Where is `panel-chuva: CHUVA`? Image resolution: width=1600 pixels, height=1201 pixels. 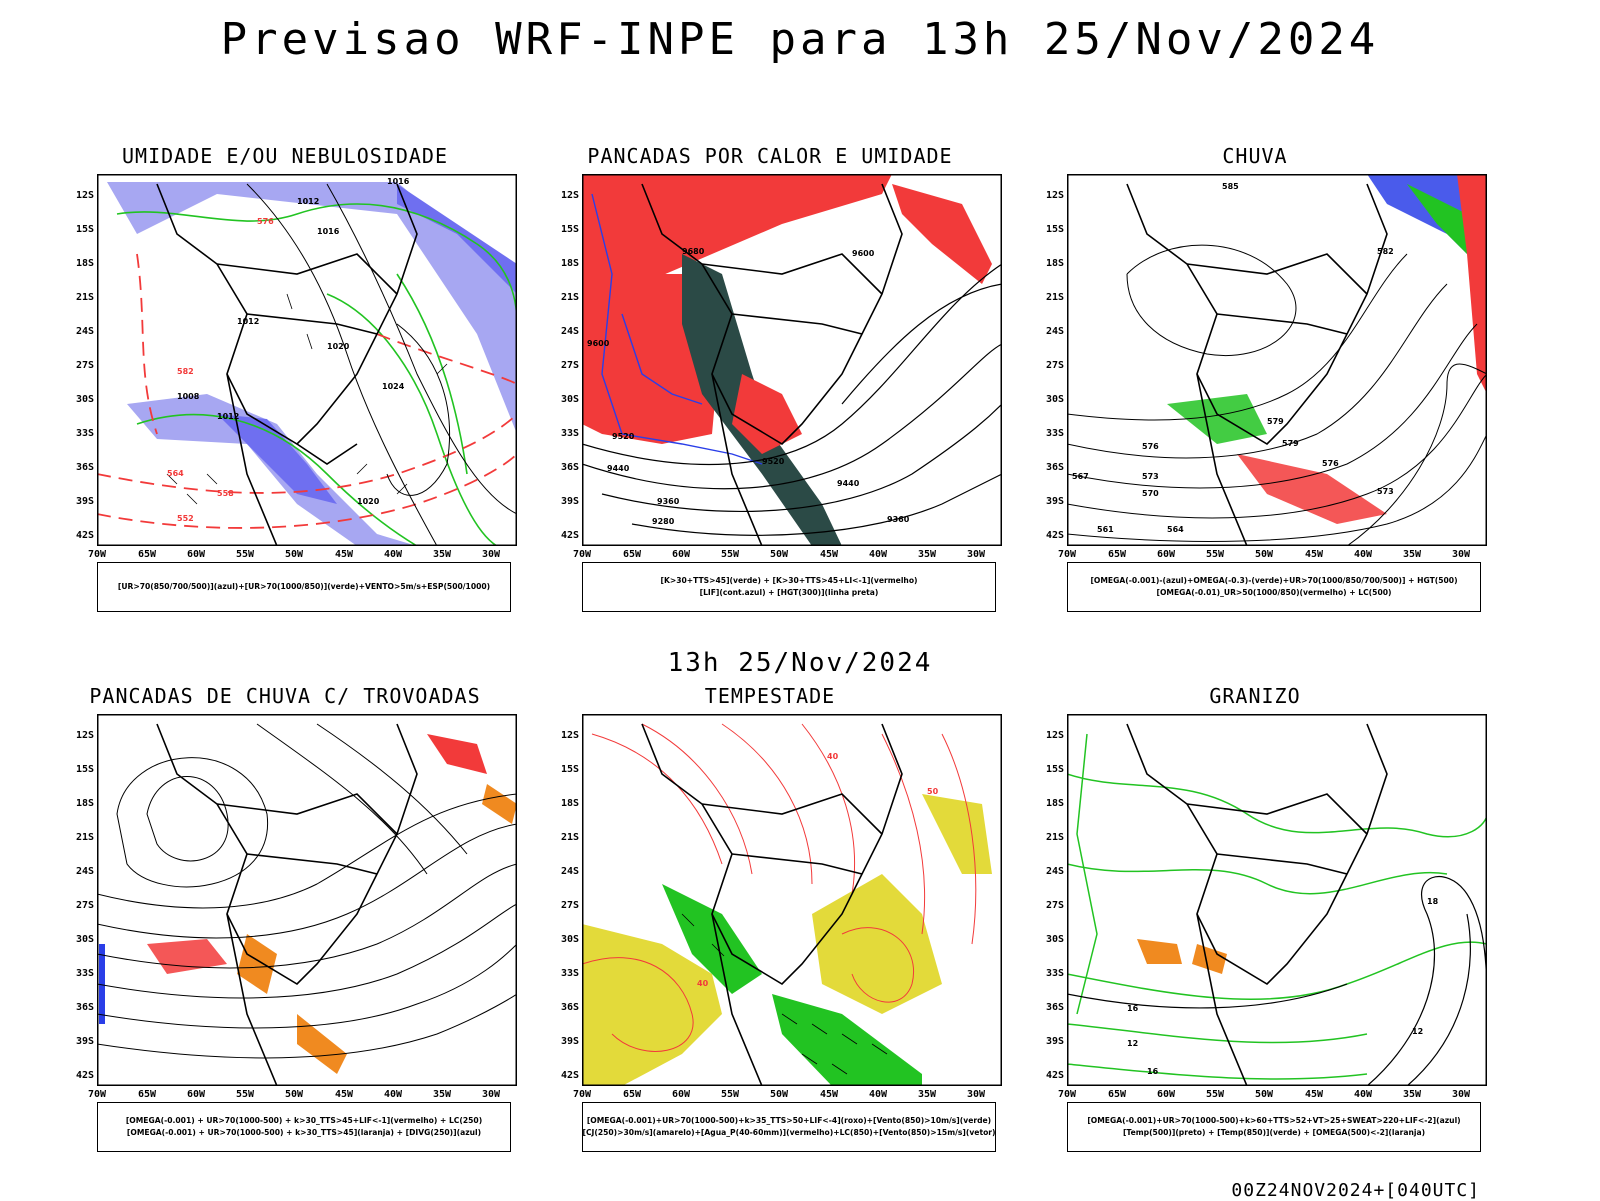
panel-chuva: CHUVA is located at coordinates (1255, 394).